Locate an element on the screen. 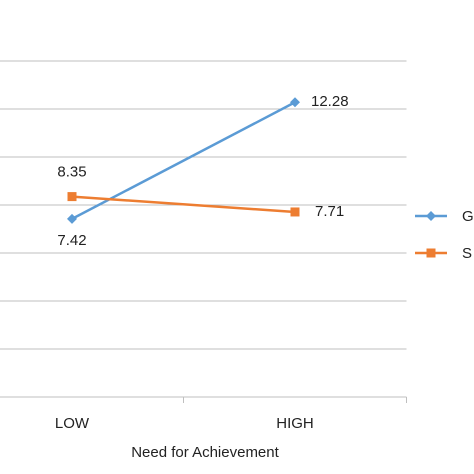 The height and width of the screenshot is (474, 474). data-label: 7.42 is located at coordinates (71, 240).